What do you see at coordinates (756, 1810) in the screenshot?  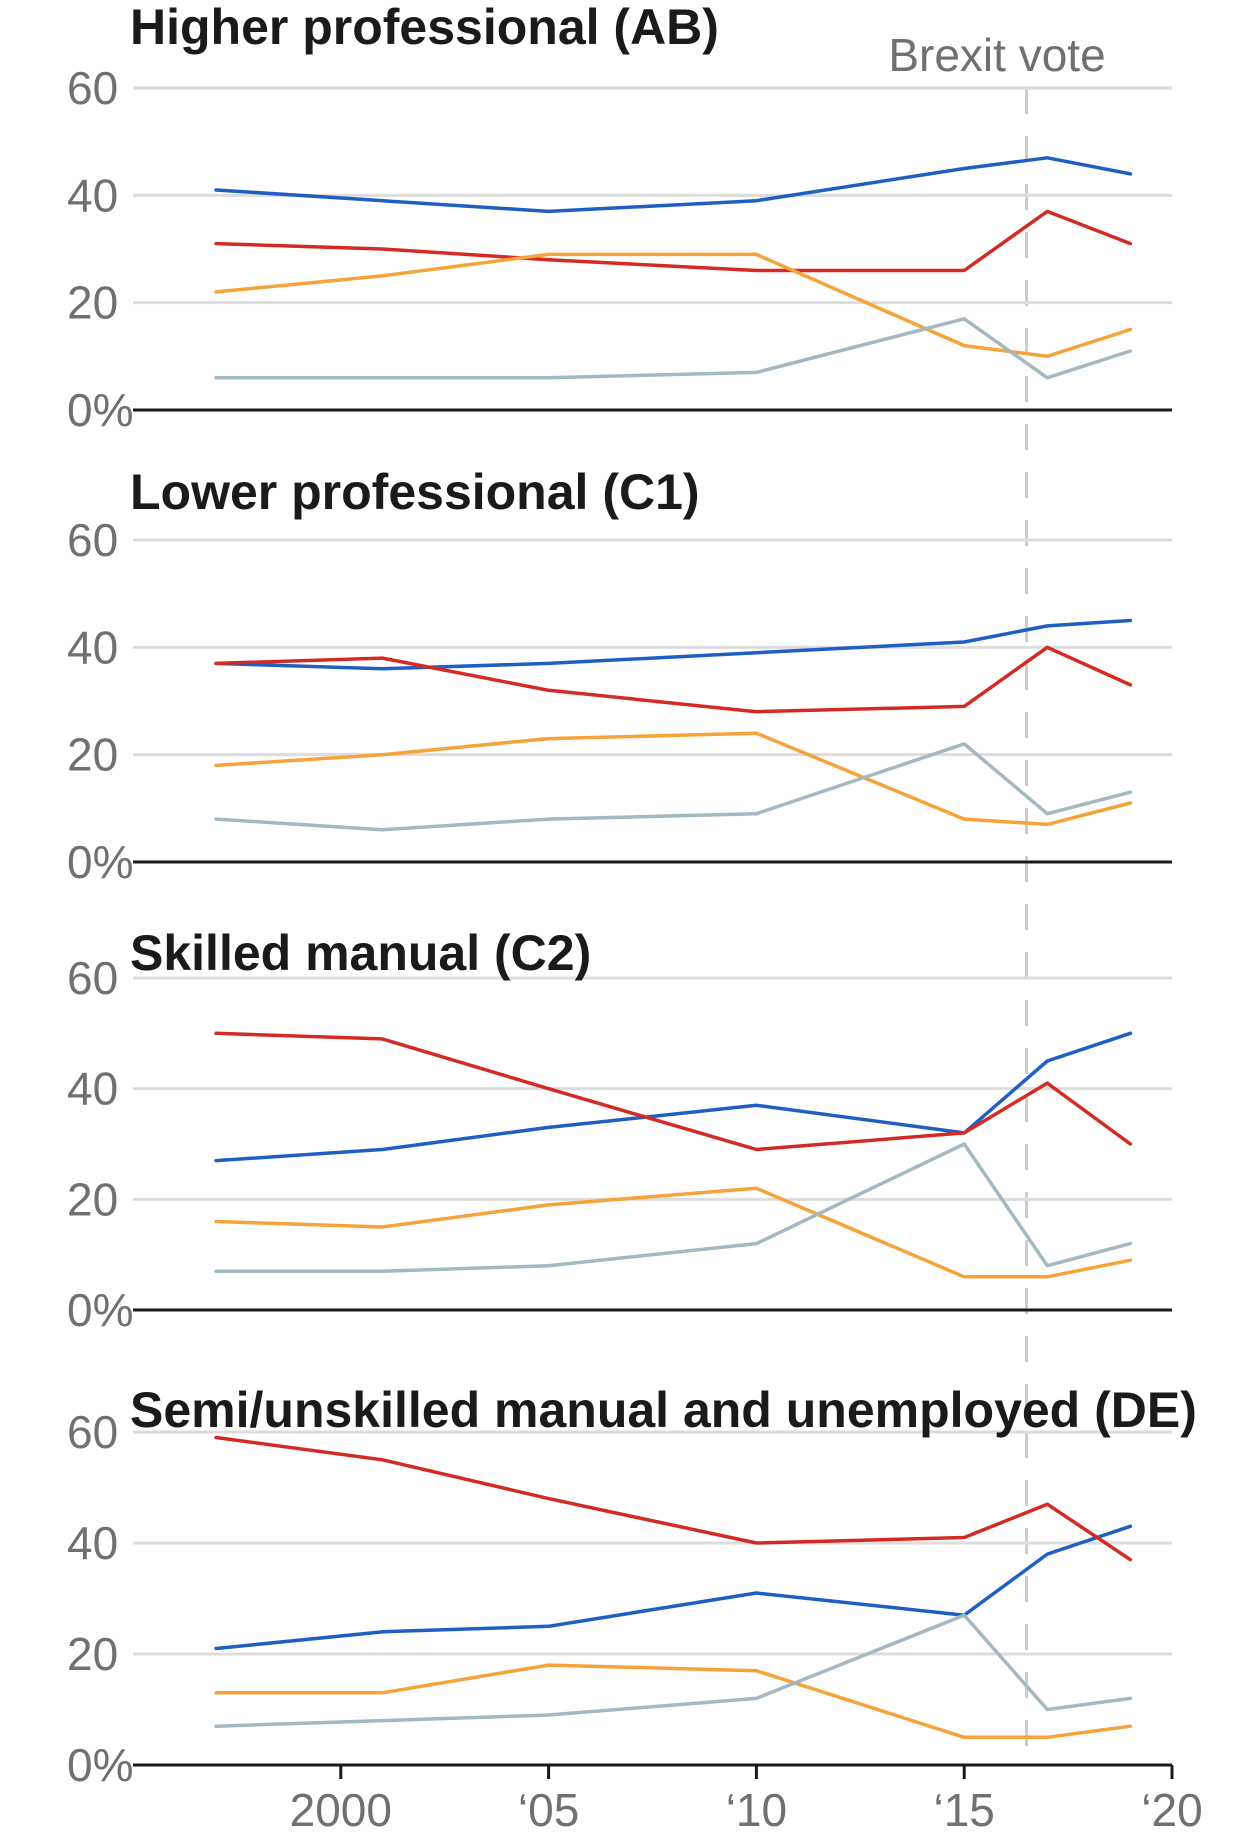 I see `x-tick-label: ‘10` at bounding box center [756, 1810].